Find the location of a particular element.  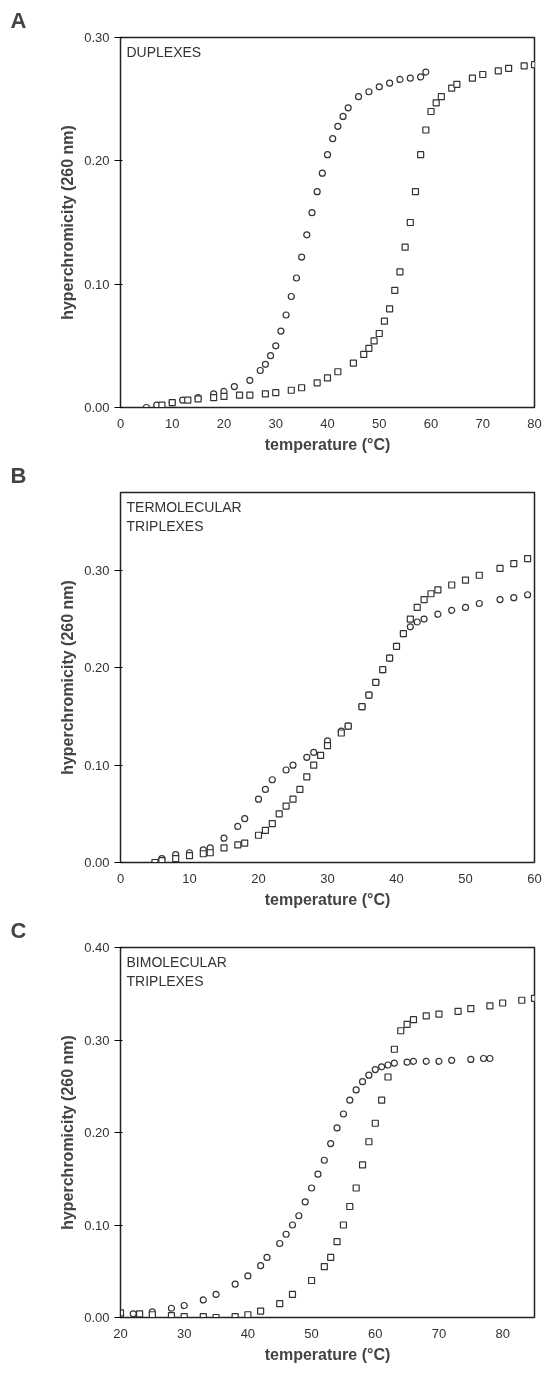

y-tick-label: 0.40 is located at coordinates (97, 947).